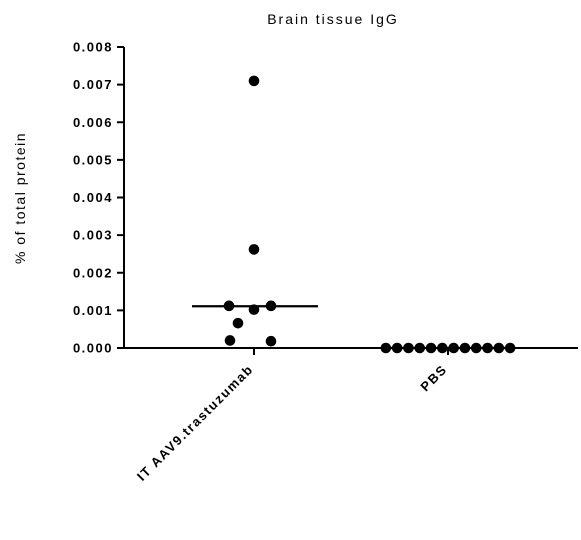 The height and width of the screenshot is (540, 581). Describe the element at coordinates (93, 197) in the screenshot. I see `y-tick-label: 0.004` at that location.